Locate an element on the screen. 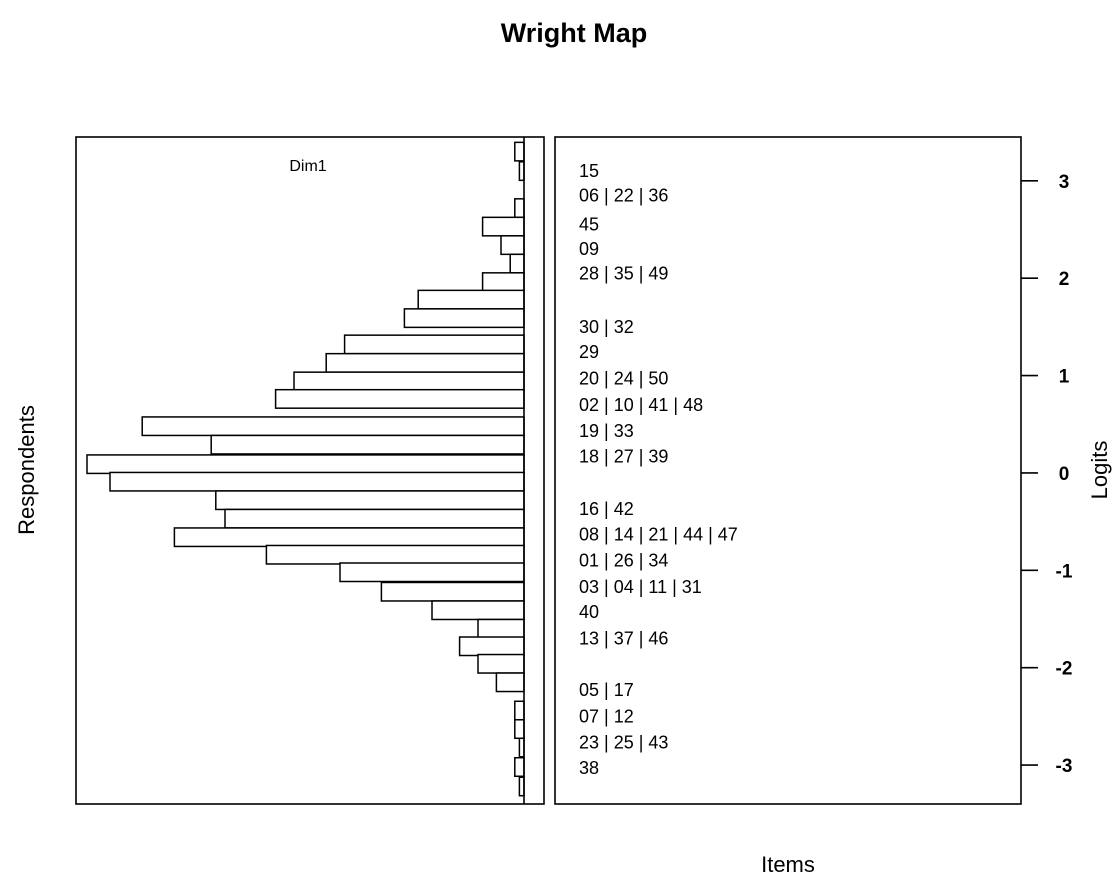 The image size is (1113, 881). item-label: 15 is located at coordinates (589, 171).